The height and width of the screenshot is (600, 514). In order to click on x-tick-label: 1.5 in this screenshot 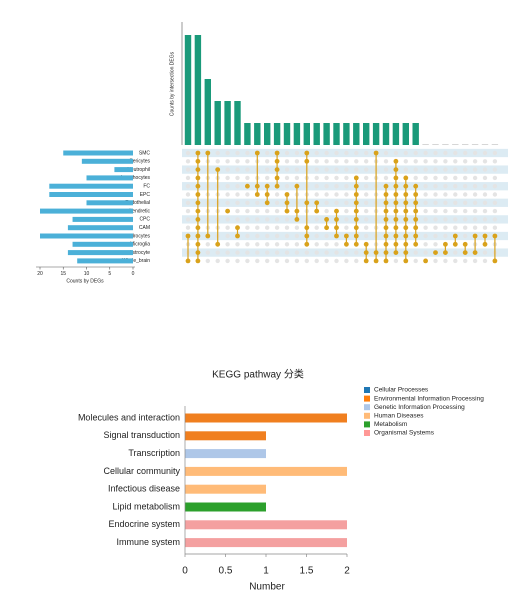, I will do `click(307, 571)`.